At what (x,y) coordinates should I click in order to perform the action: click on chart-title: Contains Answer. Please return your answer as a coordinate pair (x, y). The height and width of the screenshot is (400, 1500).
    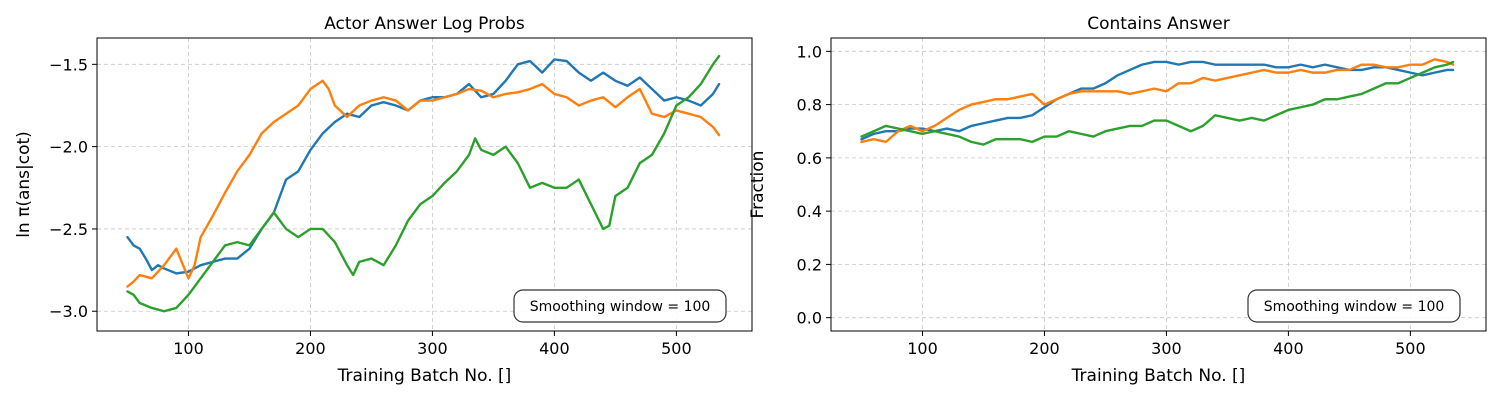
    Looking at the image, I should click on (1158, 24).